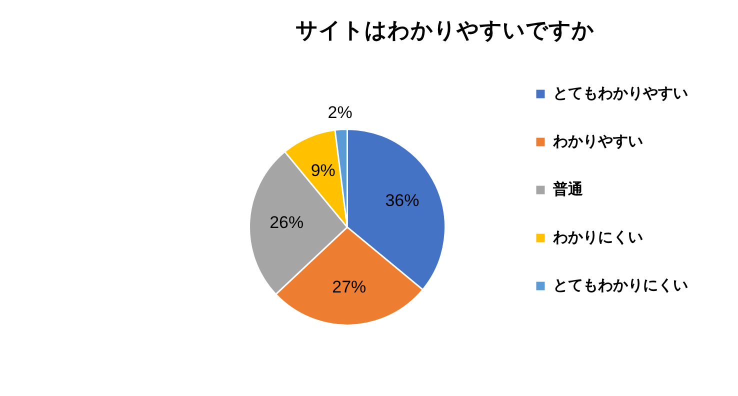  What do you see at coordinates (620, 285) in the screenshot?
I see `legend-label: とてもわかりにくい` at bounding box center [620, 285].